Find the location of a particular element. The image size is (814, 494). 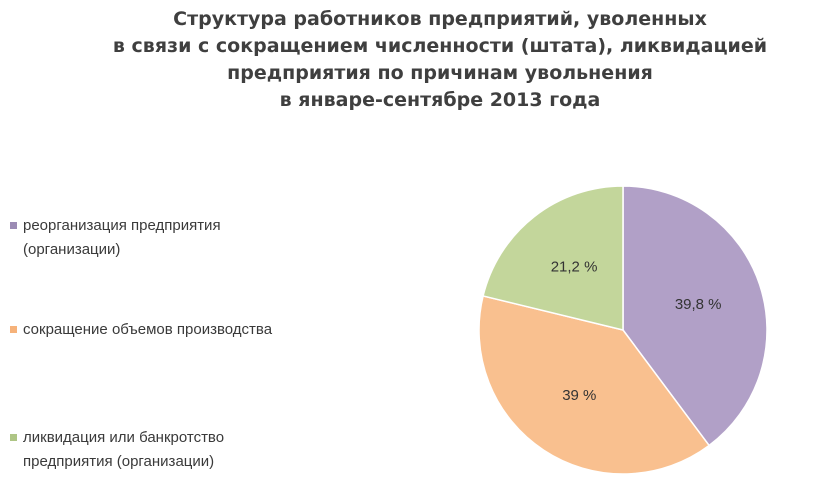

legend-swatch-liquidation is located at coordinates (13, 437).